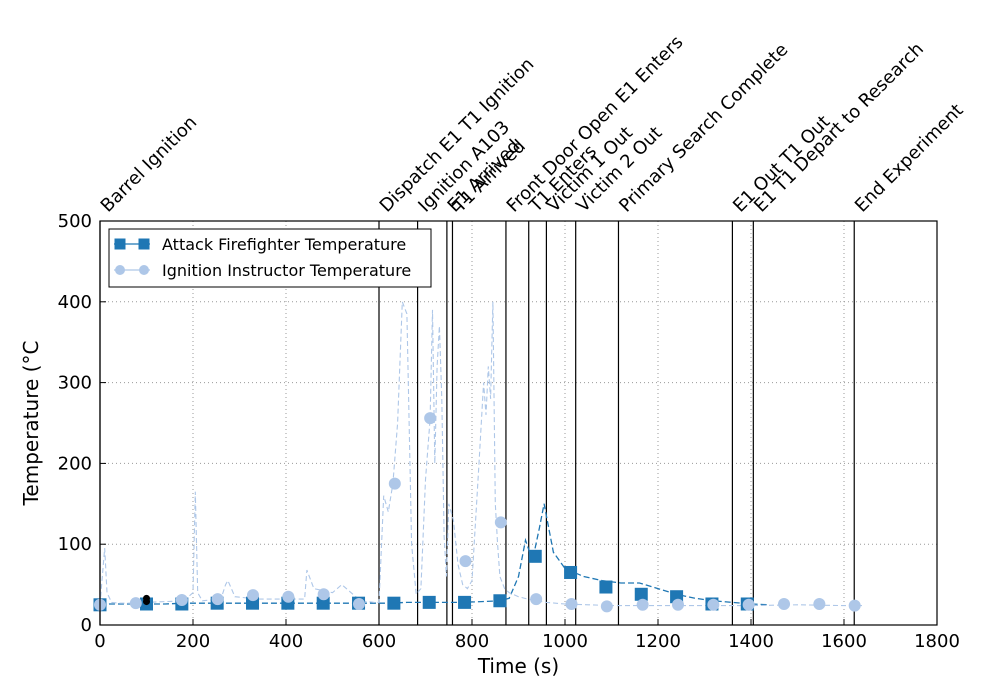 The image size is (1000, 700). What do you see at coordinates (75, 383) in the screenshot?
I see `y-tick-label: 300` at bounding box center [75, 383].